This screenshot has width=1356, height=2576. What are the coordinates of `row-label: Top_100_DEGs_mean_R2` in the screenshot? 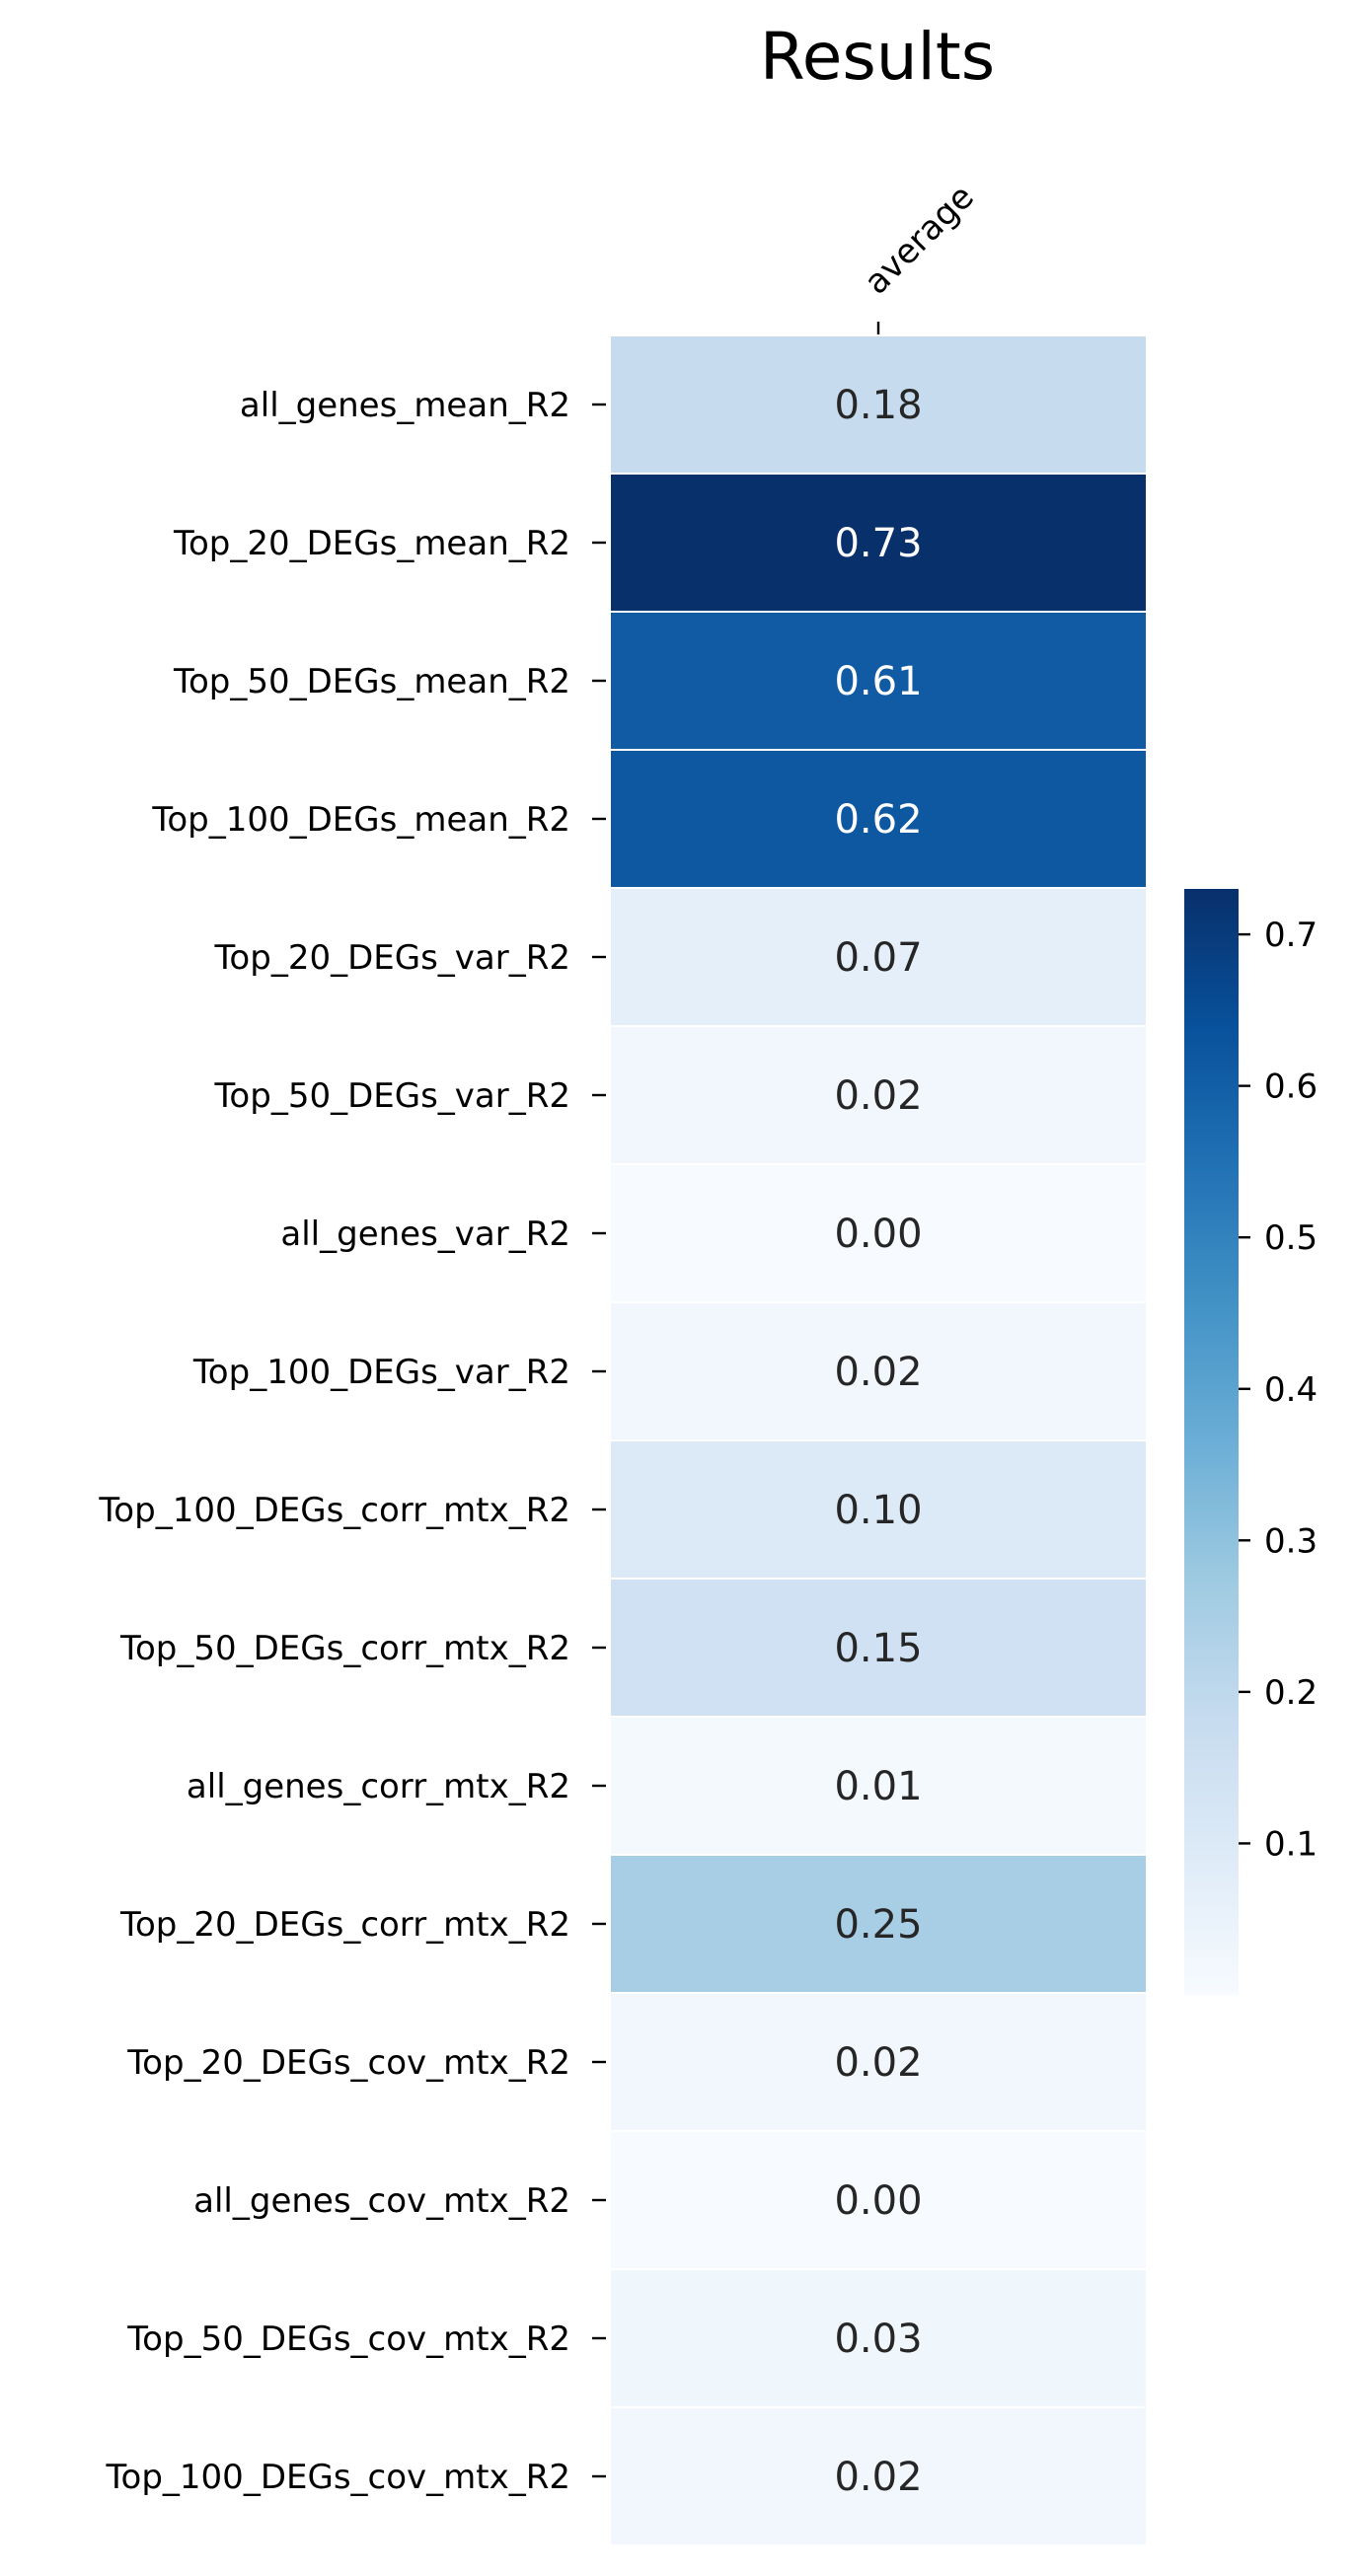 It's located at (360, 820).